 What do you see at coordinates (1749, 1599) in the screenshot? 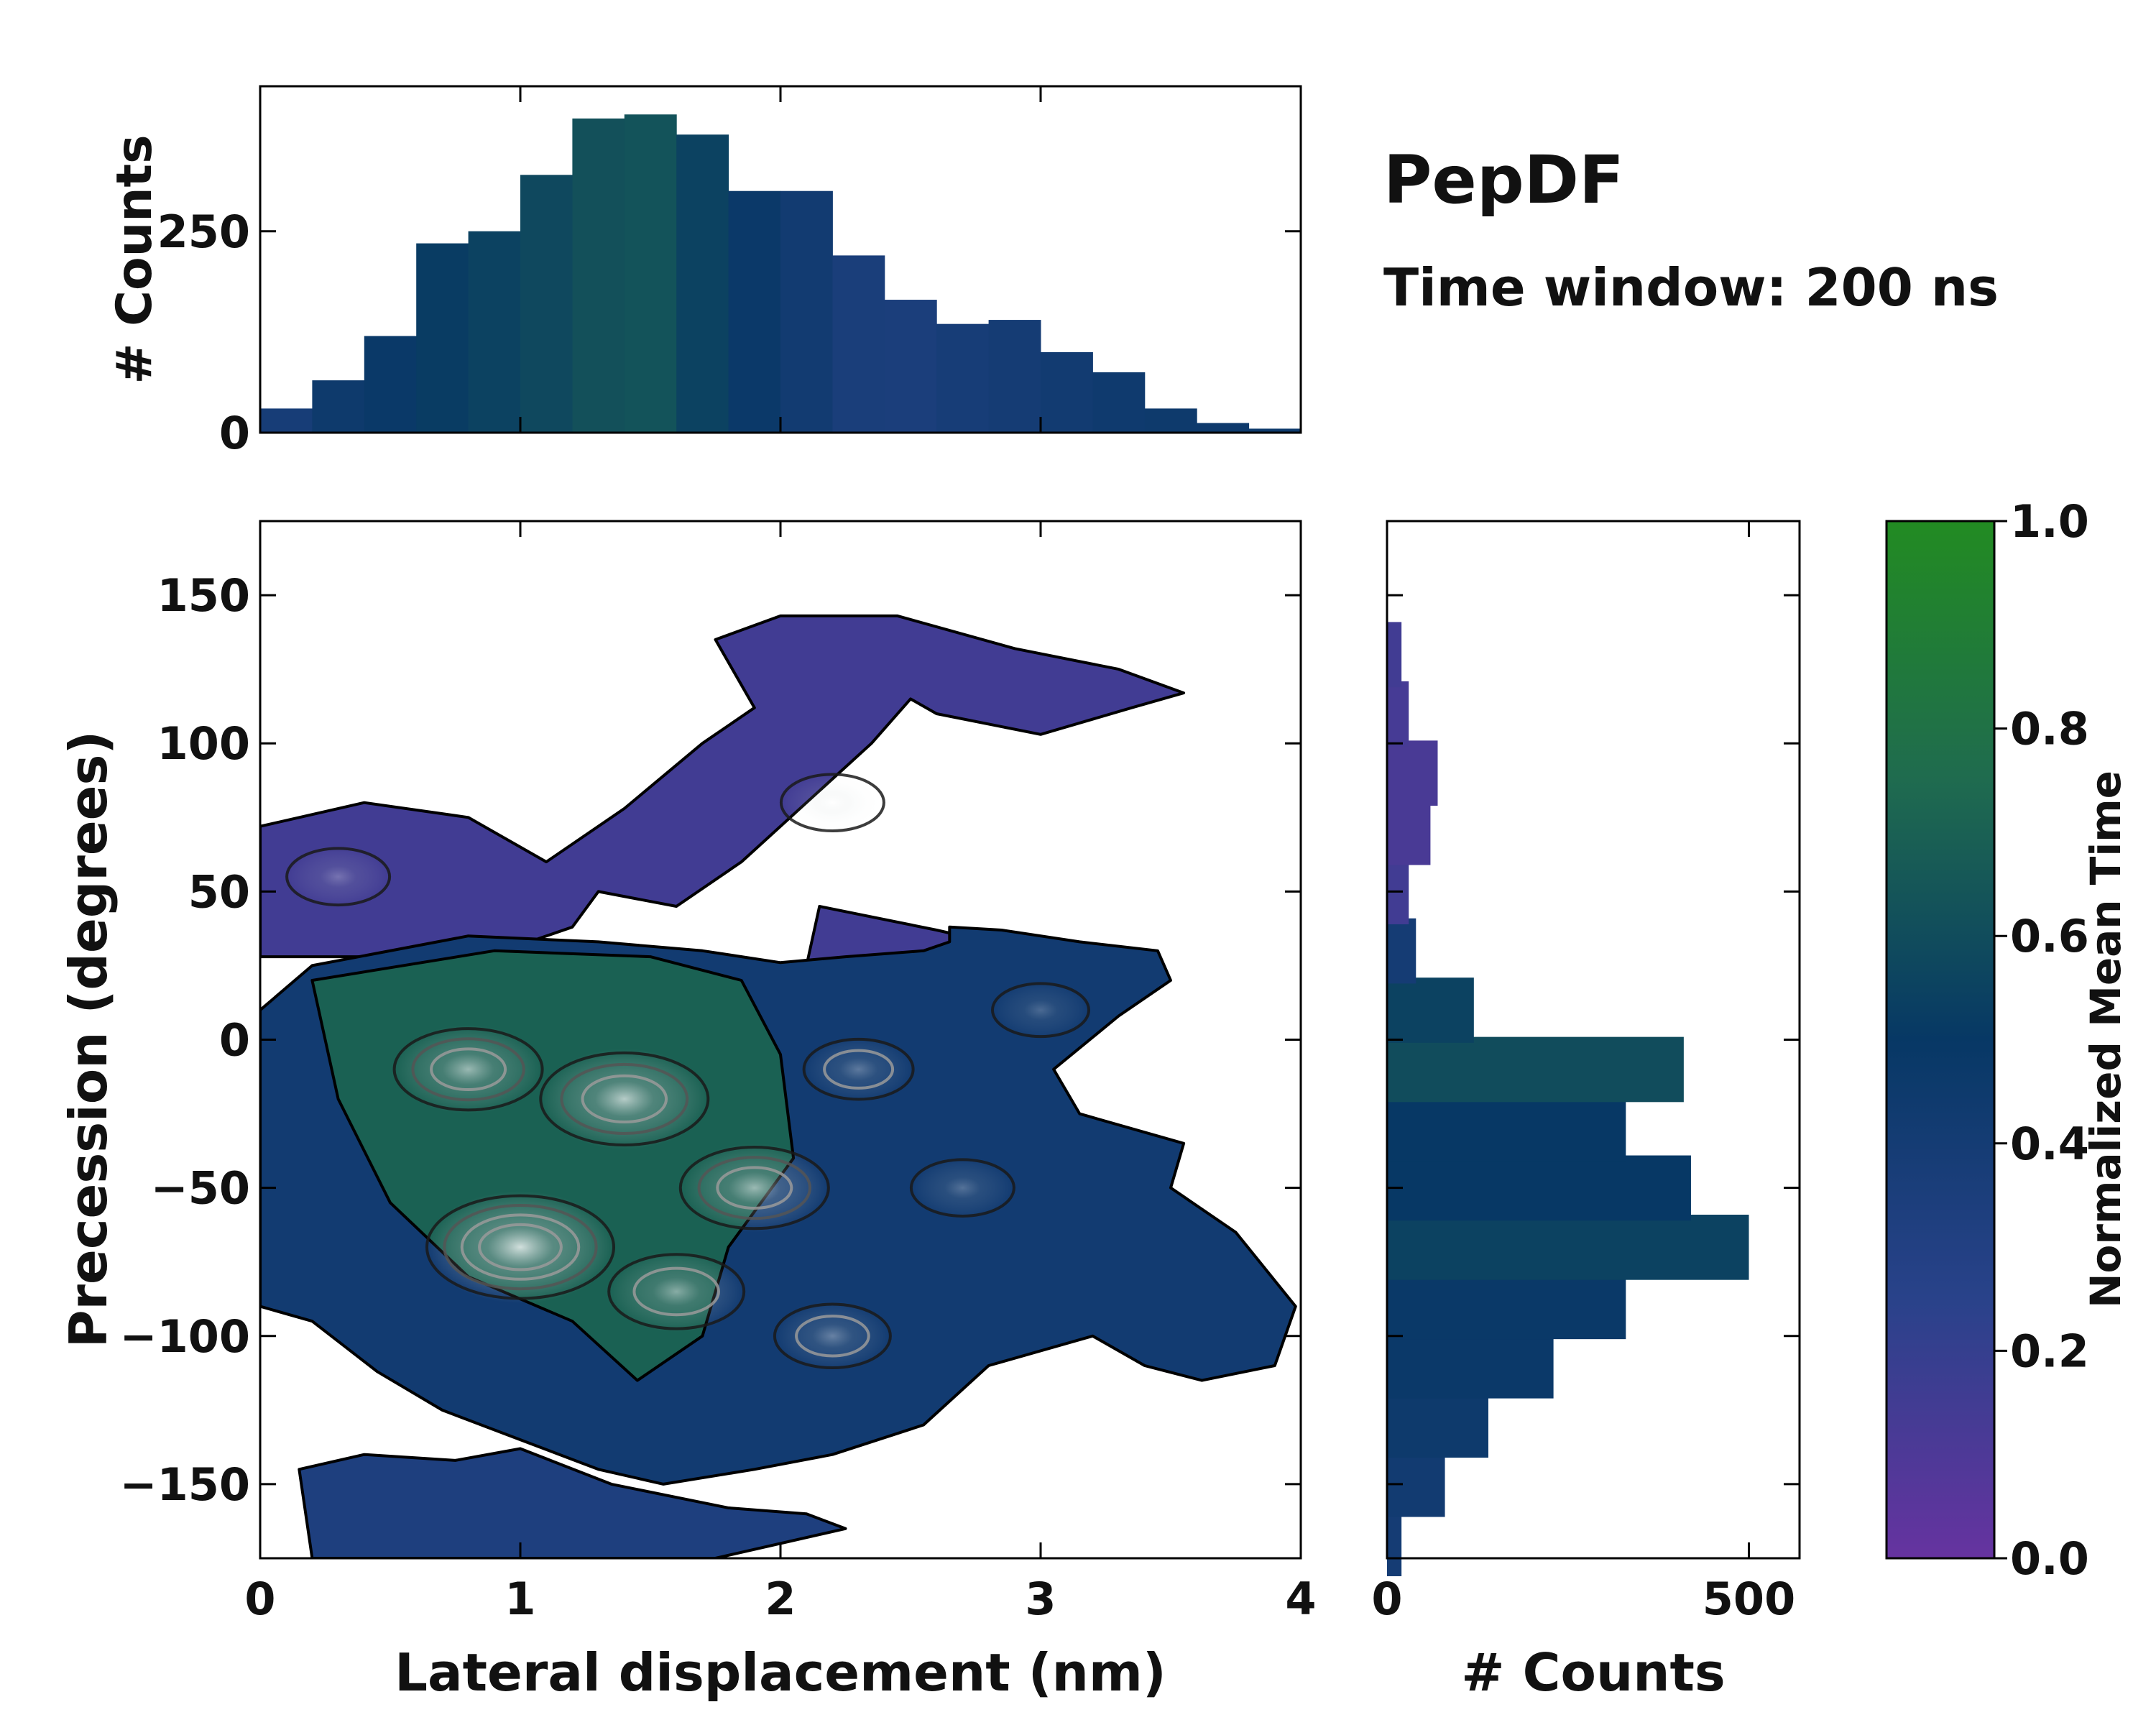
I see `right-x-tick-label: 500` at bounding box center [1749, 1599].